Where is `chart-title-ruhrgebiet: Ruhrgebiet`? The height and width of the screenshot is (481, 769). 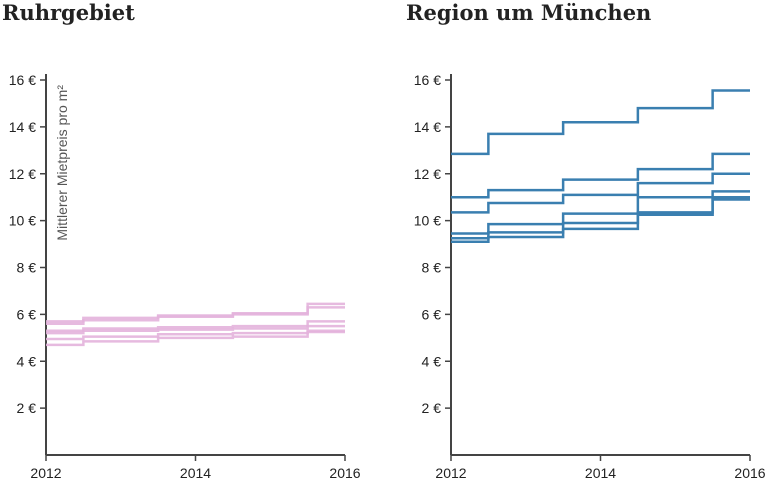
chart-title-ruhrgebiet: Ruhrgebiet is located at coordinates (68, 12).